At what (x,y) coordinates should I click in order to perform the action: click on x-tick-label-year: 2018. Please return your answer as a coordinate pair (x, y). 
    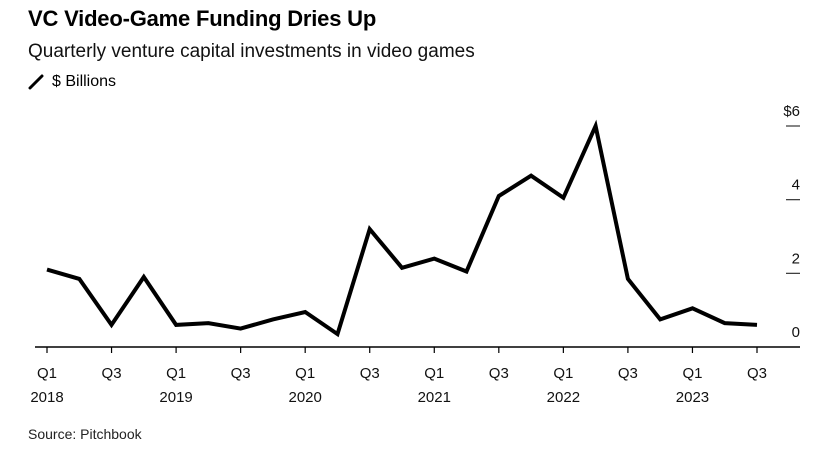
    Looking at the image, I should click on (46, 397).